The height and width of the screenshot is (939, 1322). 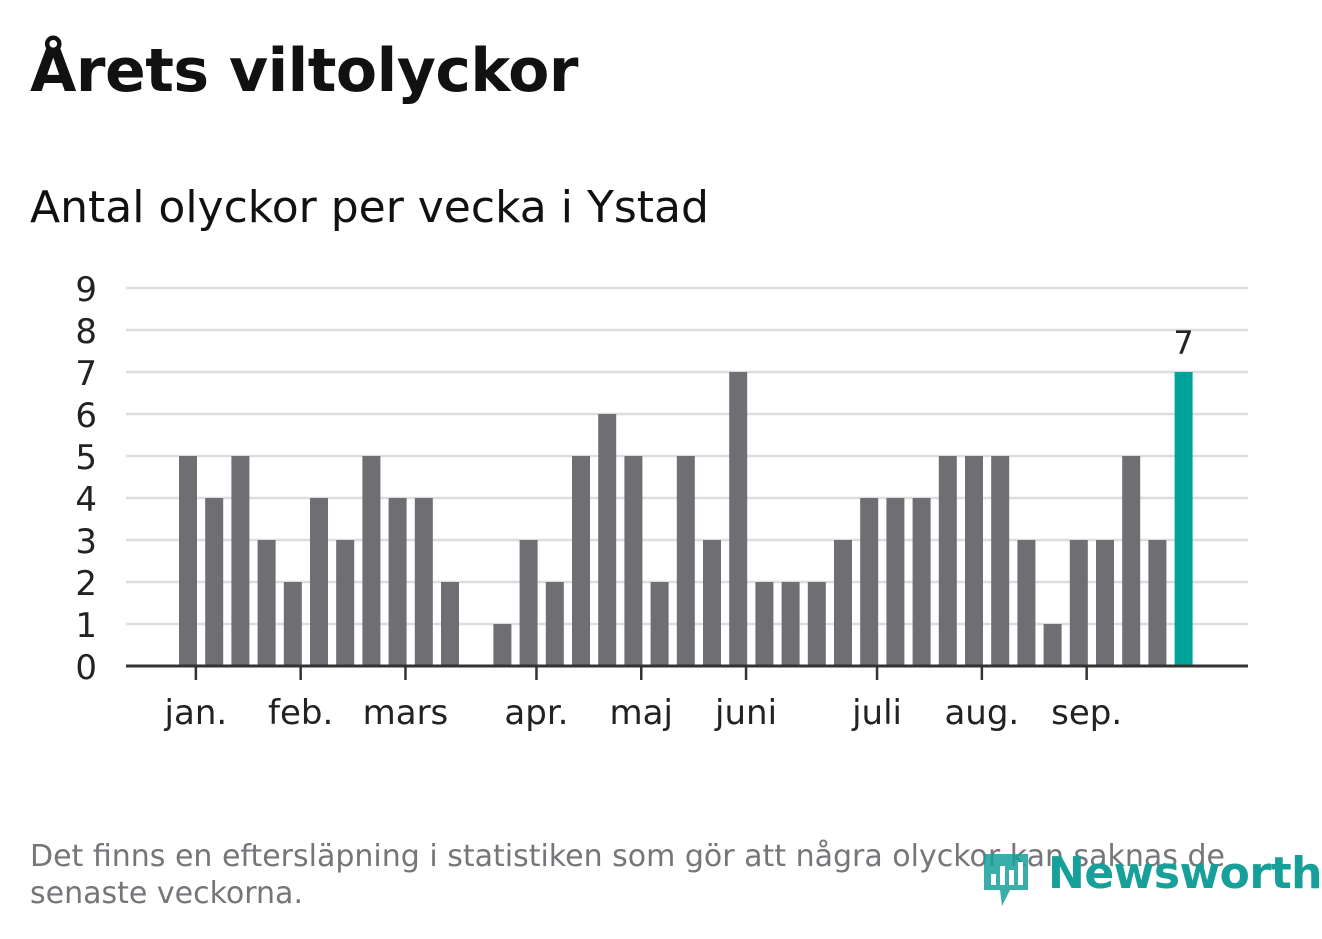 What do you see at coordinates (304, 71) in the screenshot?
I see `chart-title: Årets viltolyckor` at bounding box center [304, 71].